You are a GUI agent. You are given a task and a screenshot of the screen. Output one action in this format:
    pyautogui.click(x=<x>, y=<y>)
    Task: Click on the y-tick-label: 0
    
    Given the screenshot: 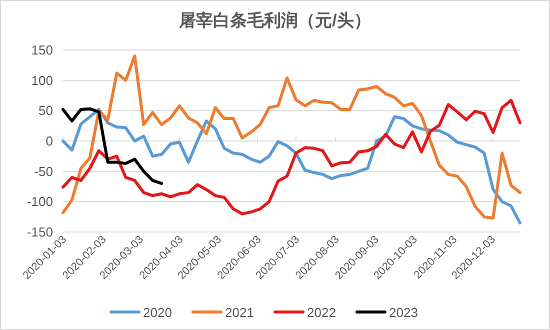 What is the action you would take?
    pyautogui.click(x=49, y=141)
    